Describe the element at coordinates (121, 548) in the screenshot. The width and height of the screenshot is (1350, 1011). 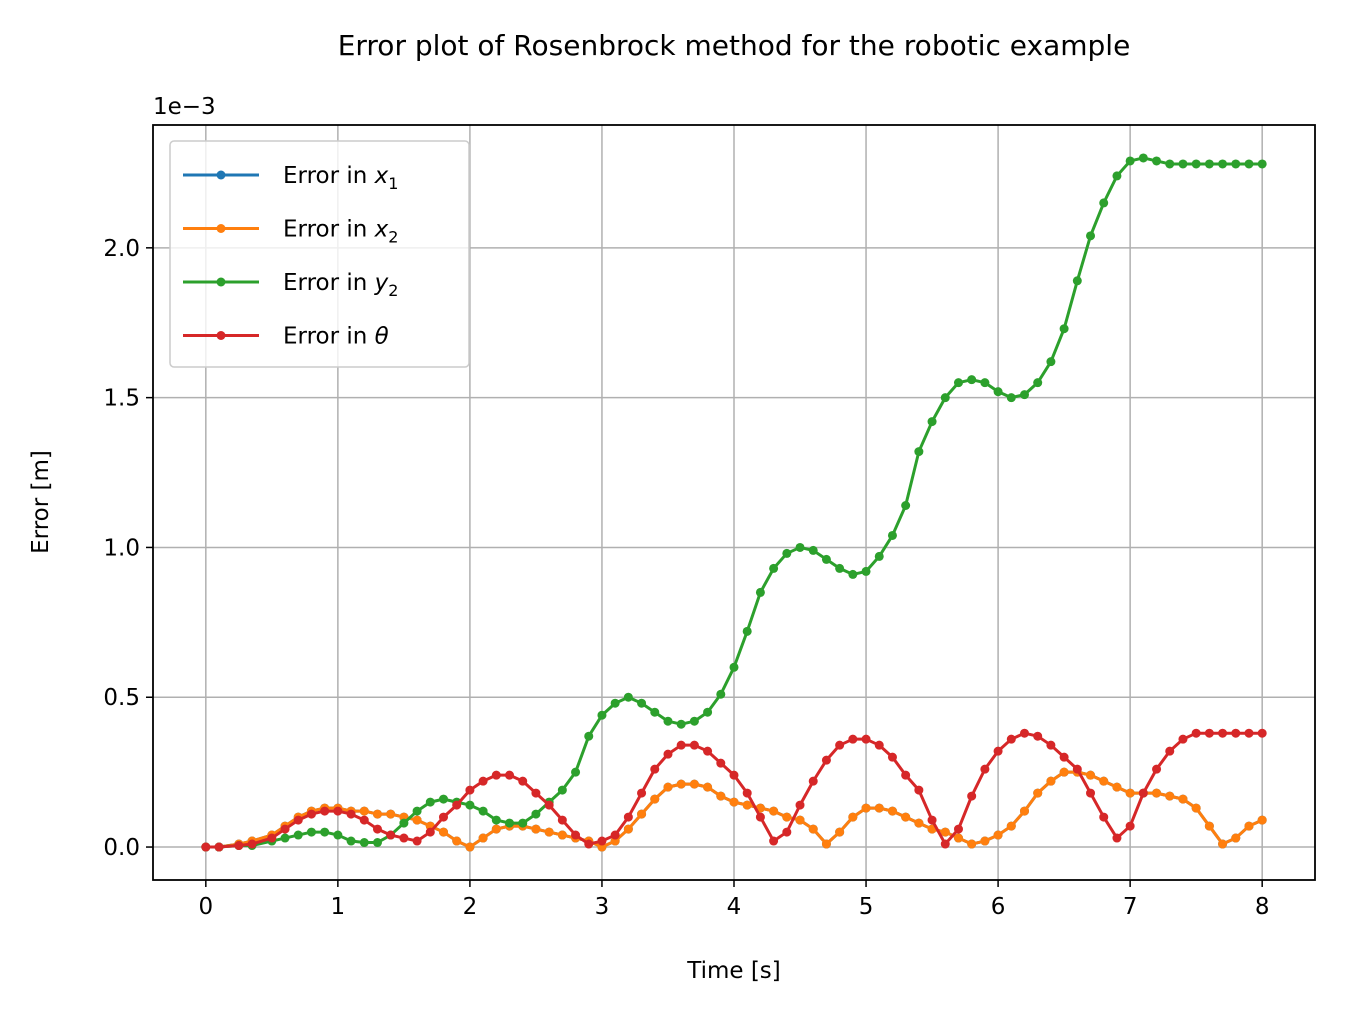
I see `y-tick-label: 1.0` at that location.